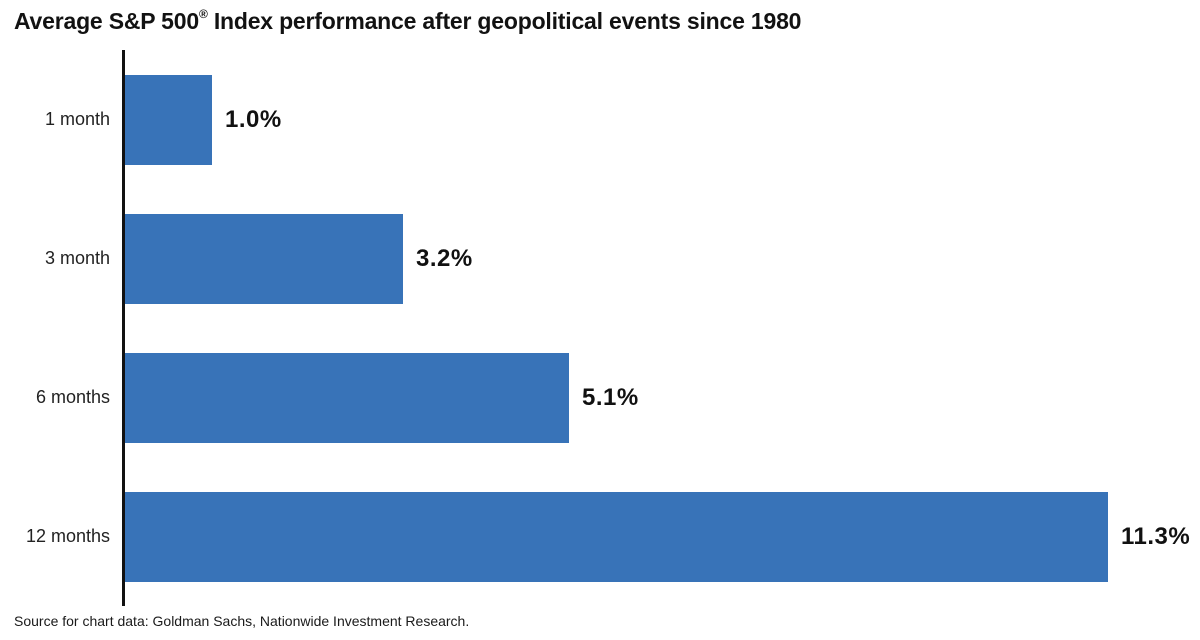 This screenshot has width=1200, height=640. What do you see at coordinates (77, 119) in the screenshot?
I see `category-label: 1 month` at bounding box center [77, 119].